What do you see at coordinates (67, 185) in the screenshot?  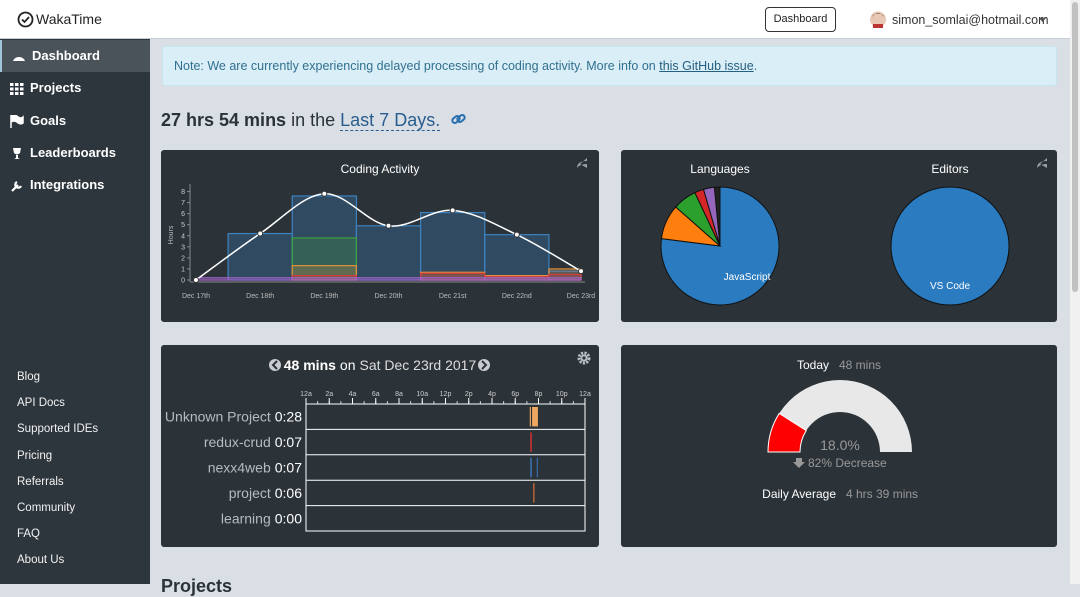 I see `nav-label: Integrations` at bounding box center [67, 185].